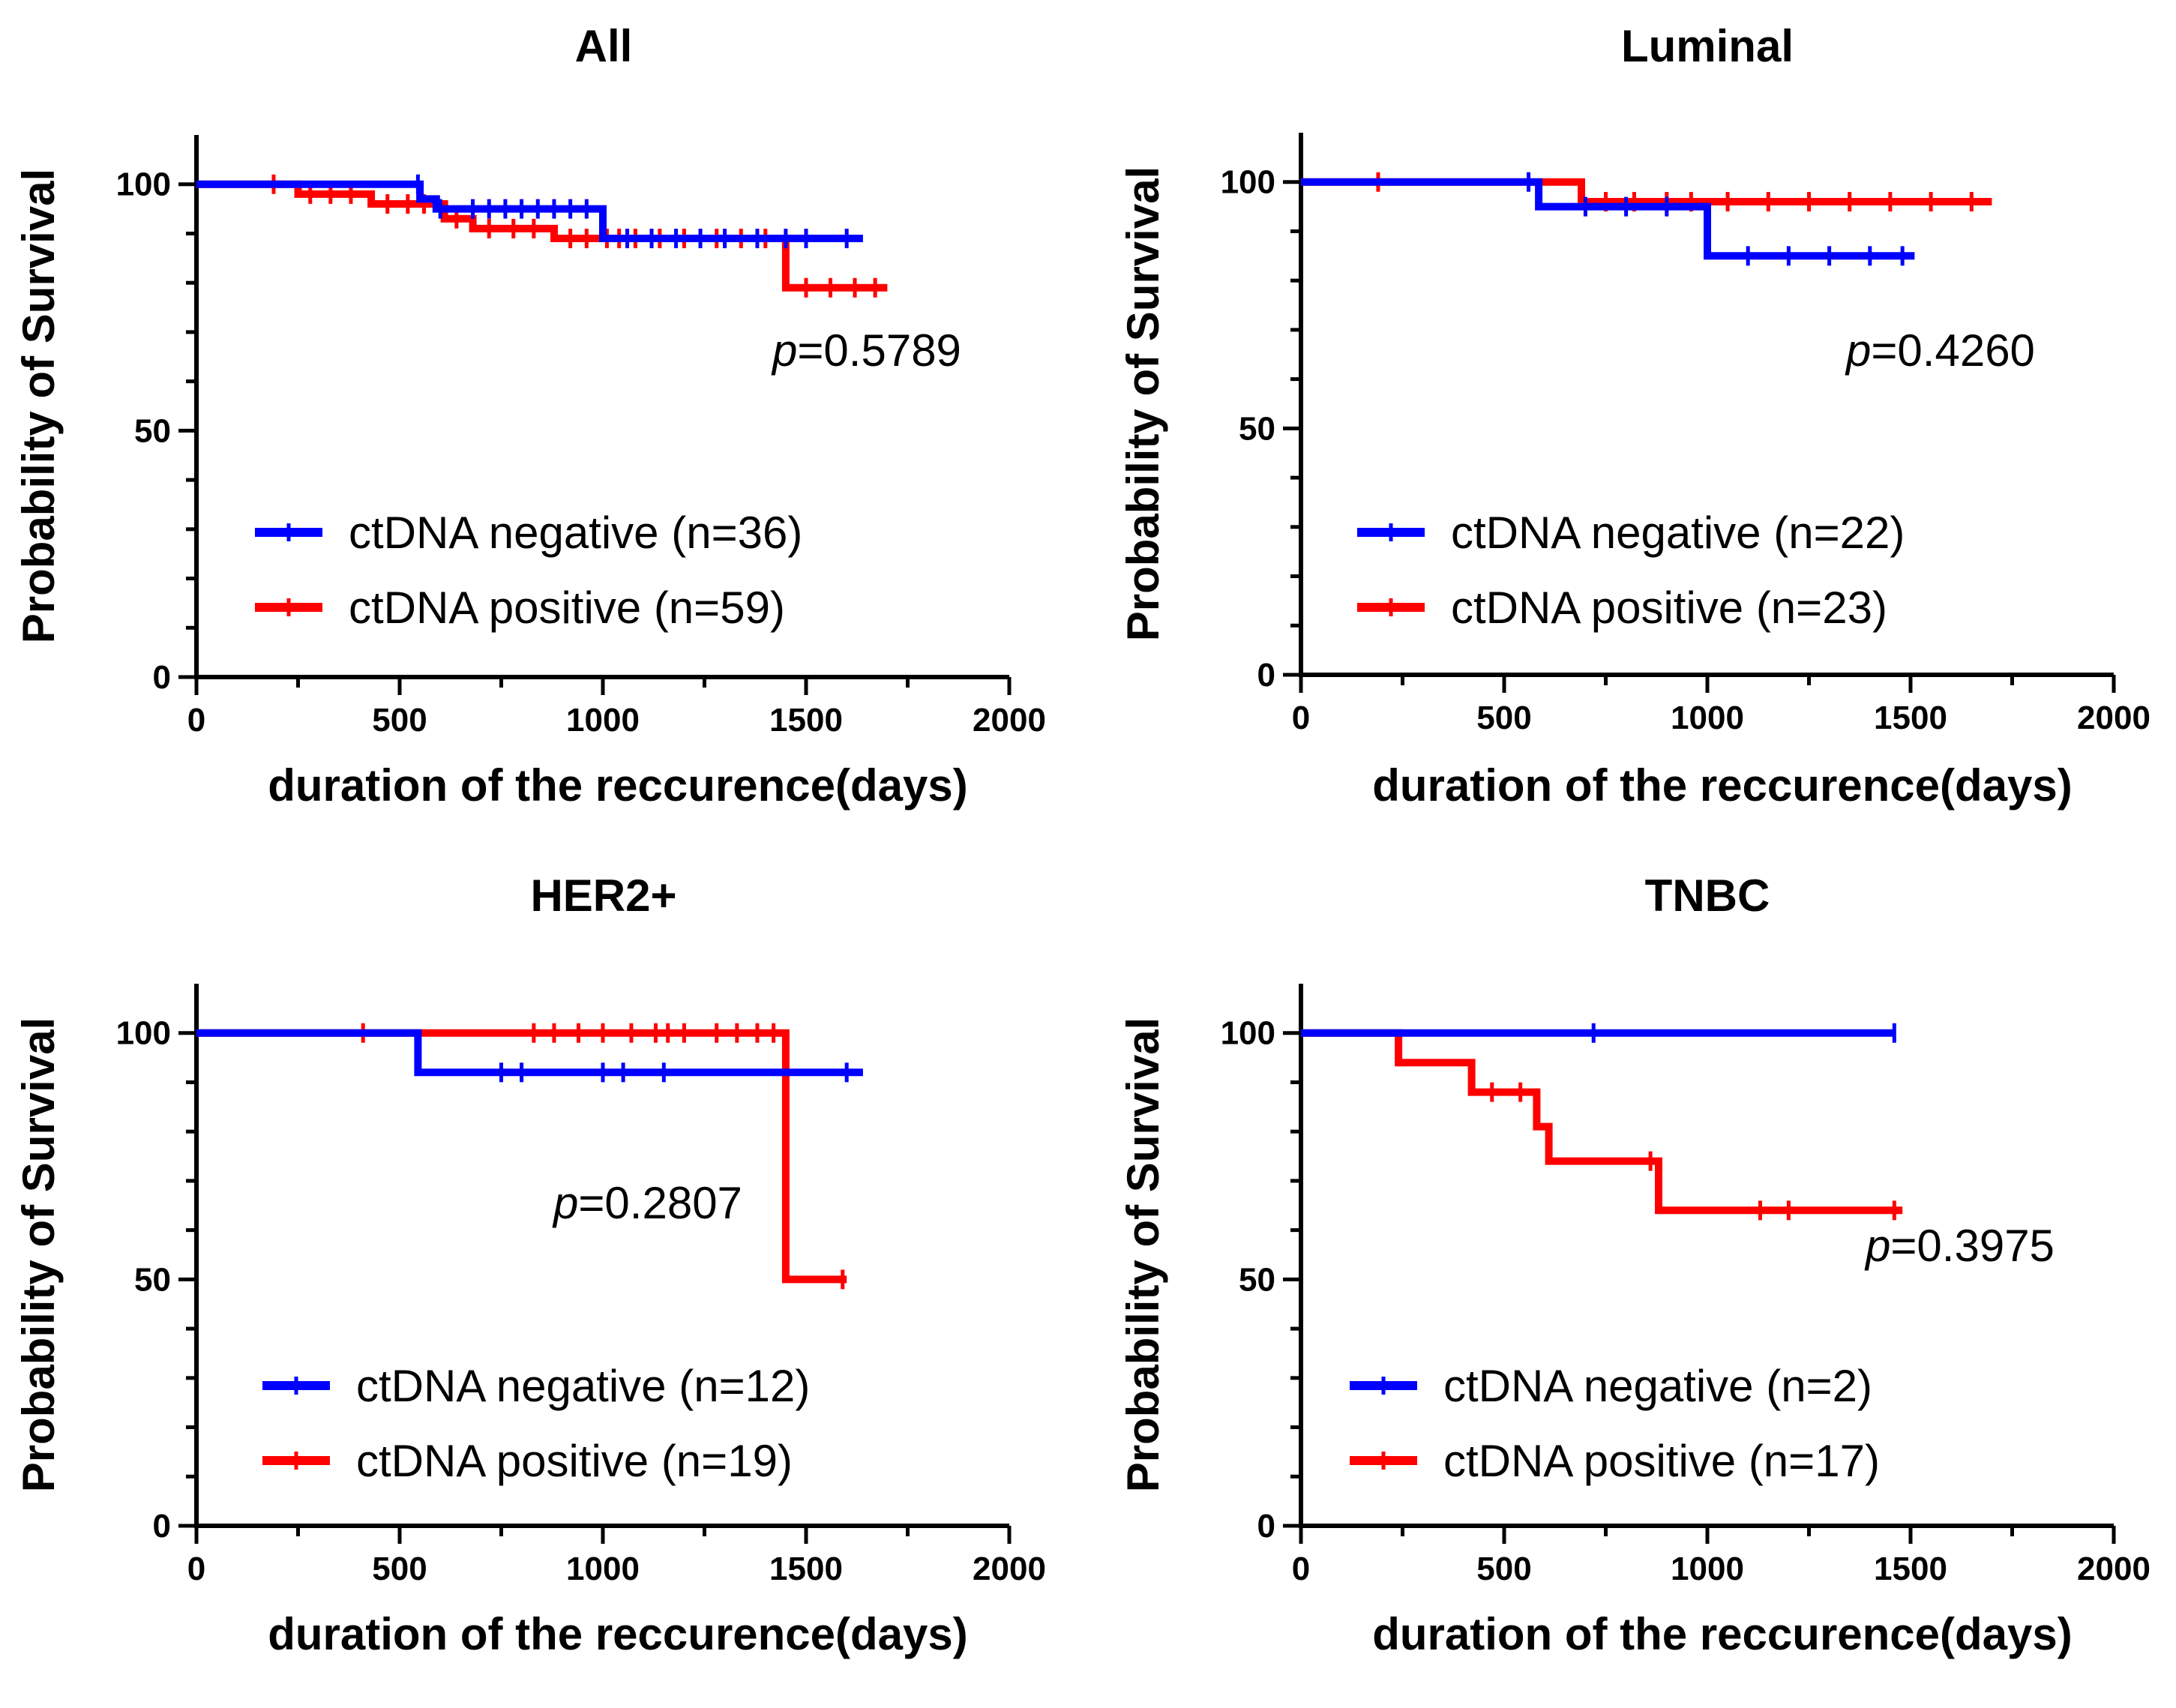 Image resolution: width=2176 pixels, height=1708 pixels. I want to click on legend-label-negative: ctDNA negative (n=12), so click(583, 1386).